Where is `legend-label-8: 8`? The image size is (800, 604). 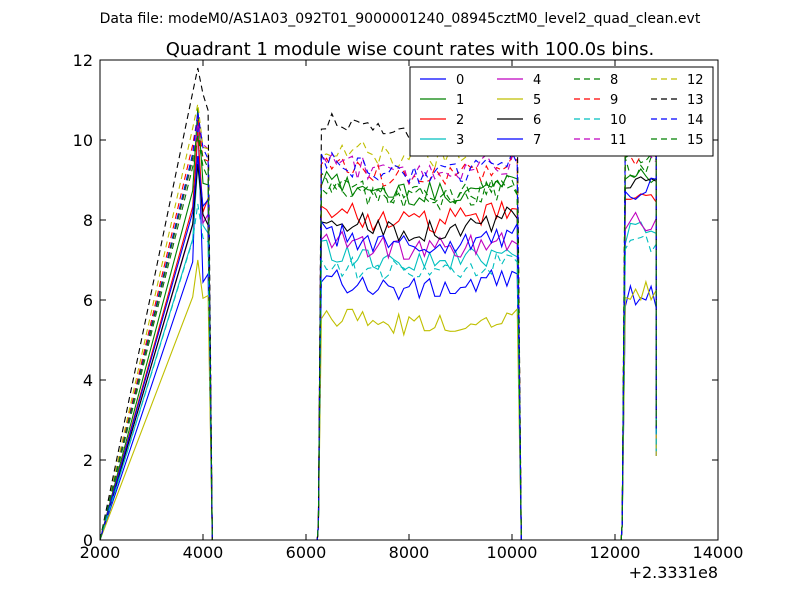
legend-label-8: 8 is located at coordinates (614, 80).